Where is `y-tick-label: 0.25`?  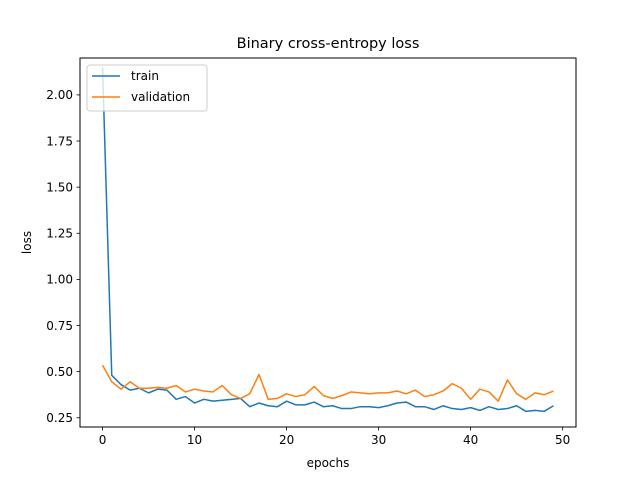
y-tick-label: 0.25 is located at coordinates (59, 418).